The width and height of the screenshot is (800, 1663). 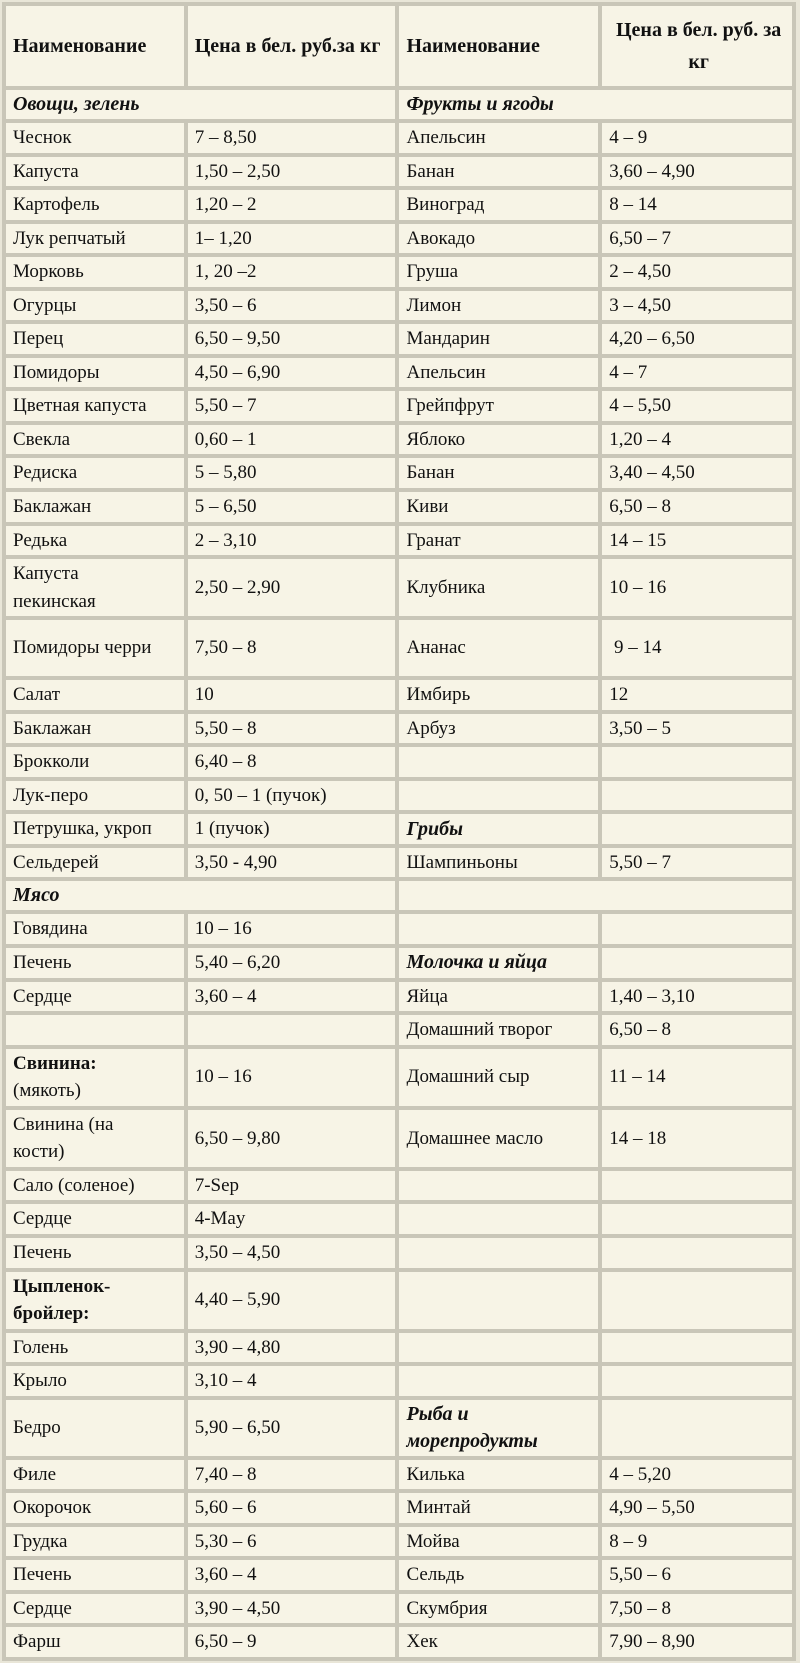 I want to click on item-price: 5 – 6,50, so click(x=291, y=507).